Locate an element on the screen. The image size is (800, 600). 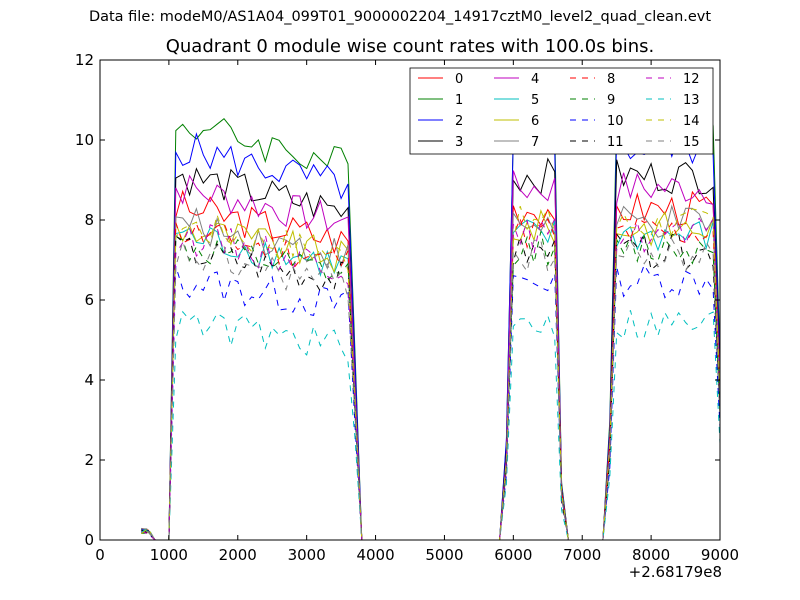
y-tick-label: 10 is located at coordinates (84, 140).